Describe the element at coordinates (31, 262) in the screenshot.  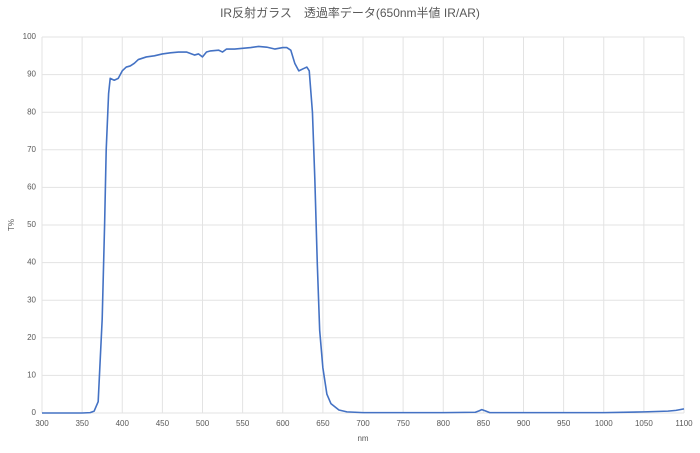
I see `y-tick-label: 40` at that location.